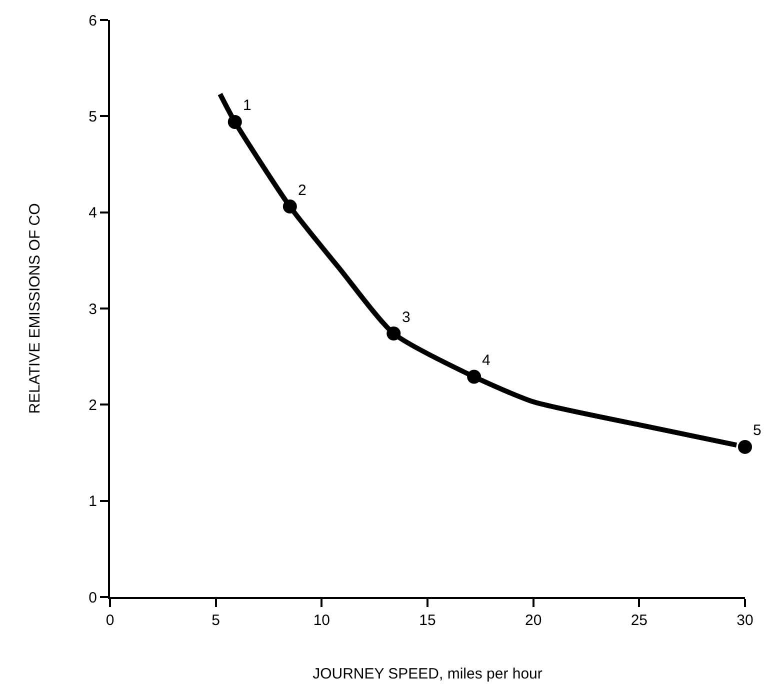 Image resolution: width=775 pixels, height=697 pixels. Describe the element at coordinates (427, 674) in the screenshot. I see `x-axis-title: JOURNEY SPEED, miles per hour` at that location.